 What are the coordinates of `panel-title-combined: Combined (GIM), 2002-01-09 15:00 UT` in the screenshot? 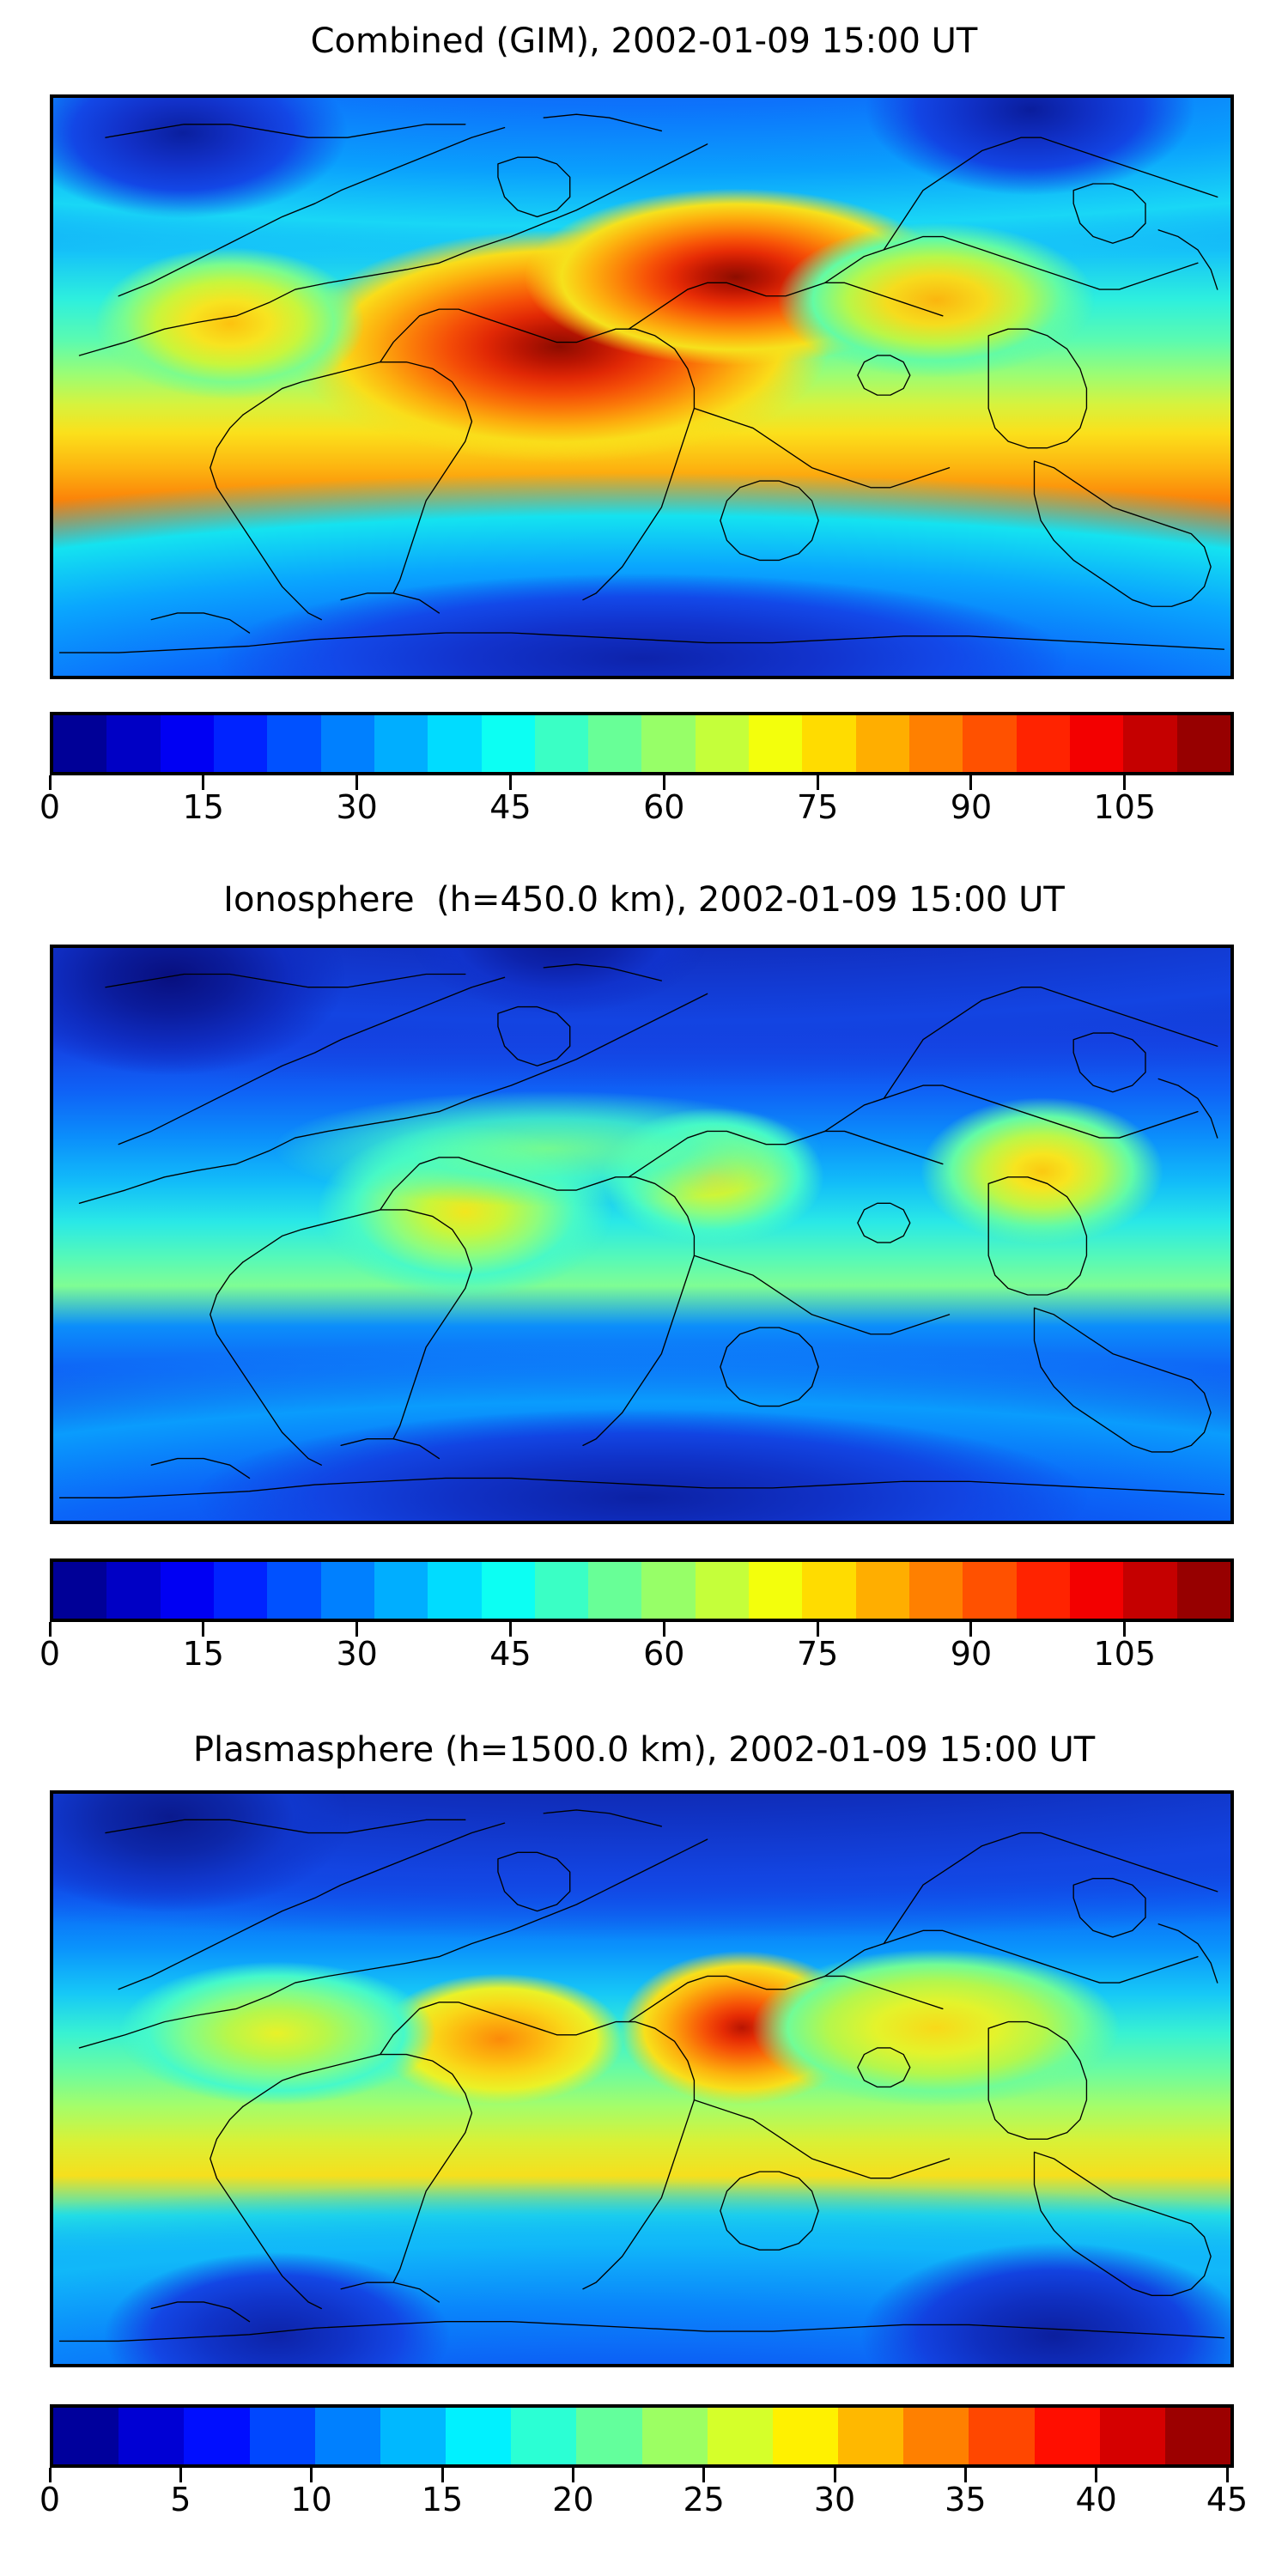 It's located at (644, 41).